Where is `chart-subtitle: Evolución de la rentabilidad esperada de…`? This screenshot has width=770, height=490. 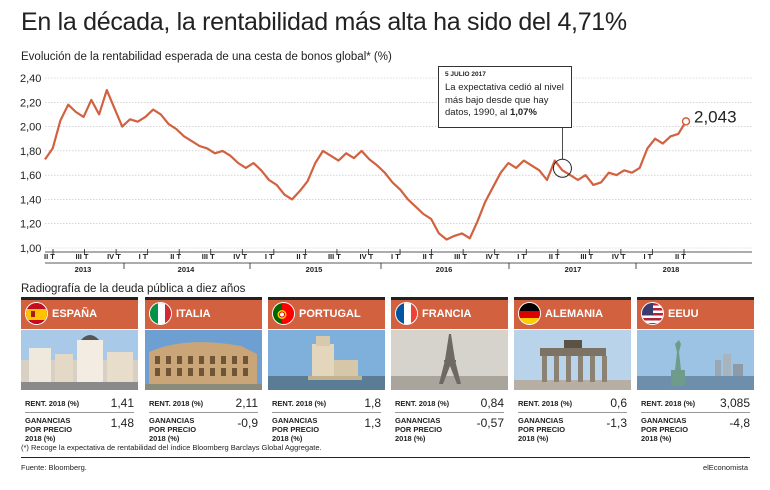 chart-subtitle: Evolución de la rentabilidad esperada de… is located at coordinates (206, 57).